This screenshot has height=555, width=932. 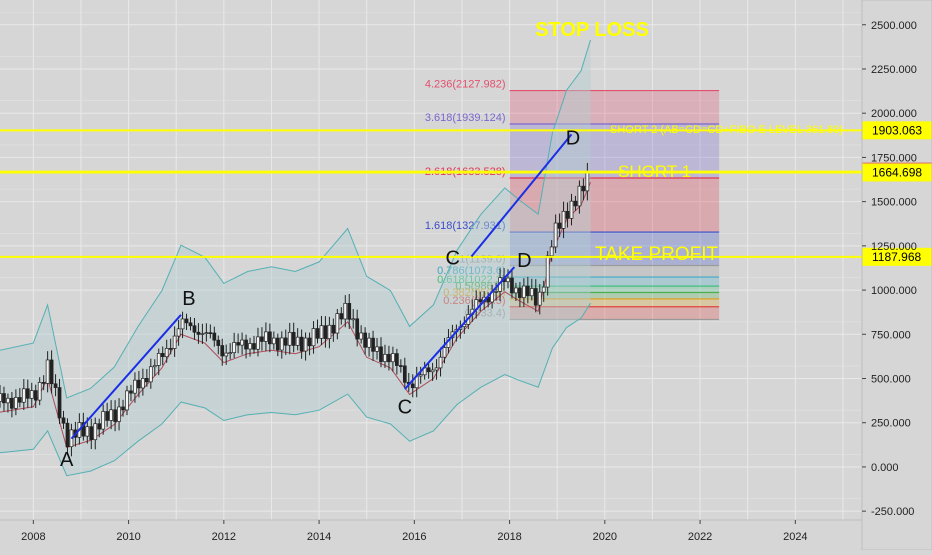 I want to click on x-tick-label: 2022, so click(x=700, y=537).